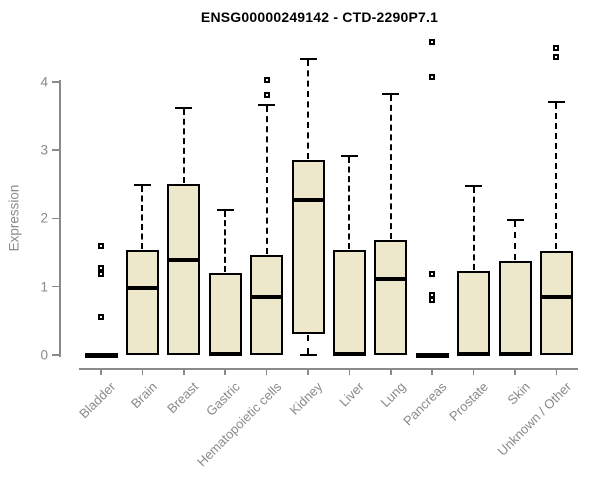  Describe the element at coordinates (101, 355) in the screenshot. I see `collapsed-box-bladder` at that location.